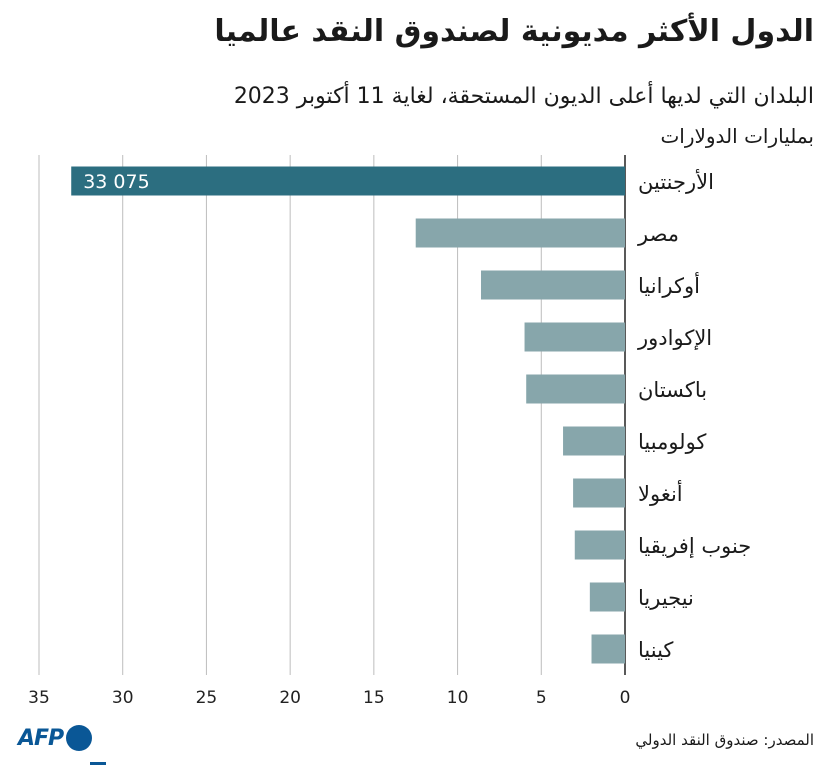  Describe the element at coordinates (458, 698) in the screenshot. I see `x-tick-label: 10` at that location.